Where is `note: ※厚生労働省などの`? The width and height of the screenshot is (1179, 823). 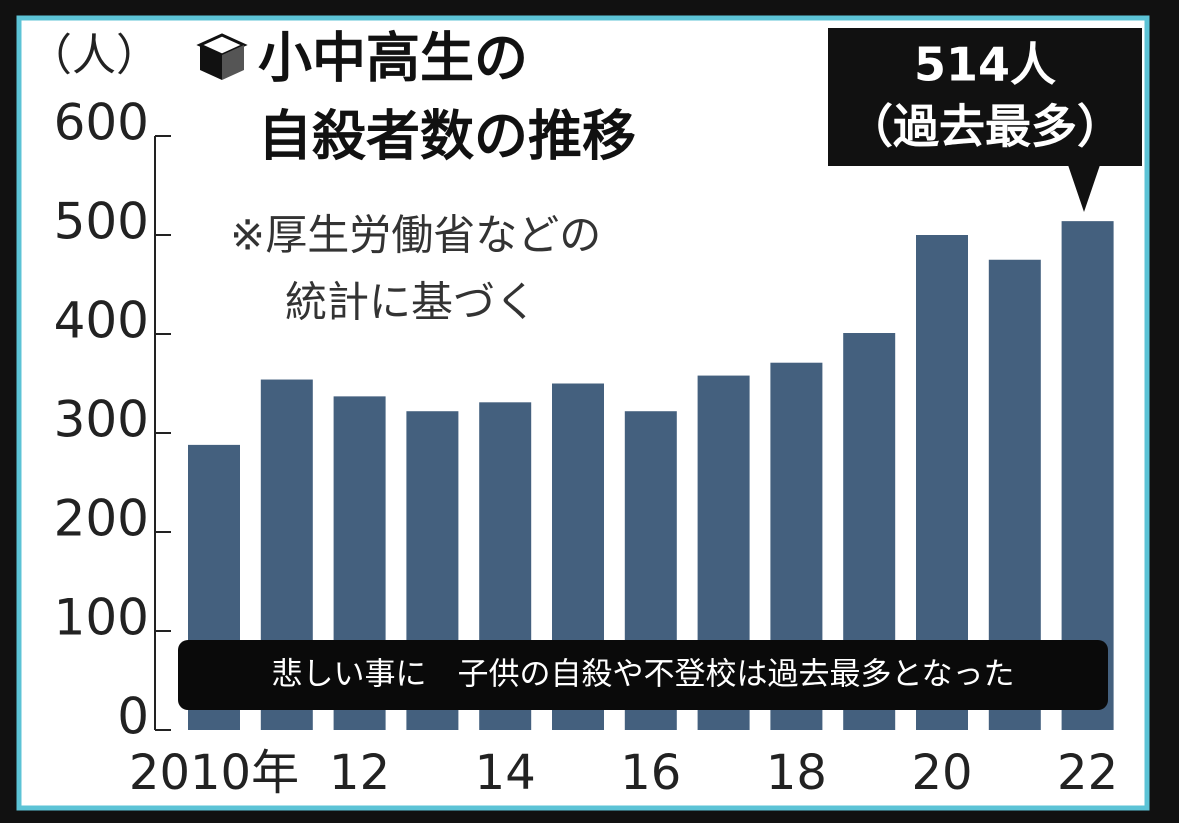 note: ※厚生労働省などの is located at coordinates (415, 235).